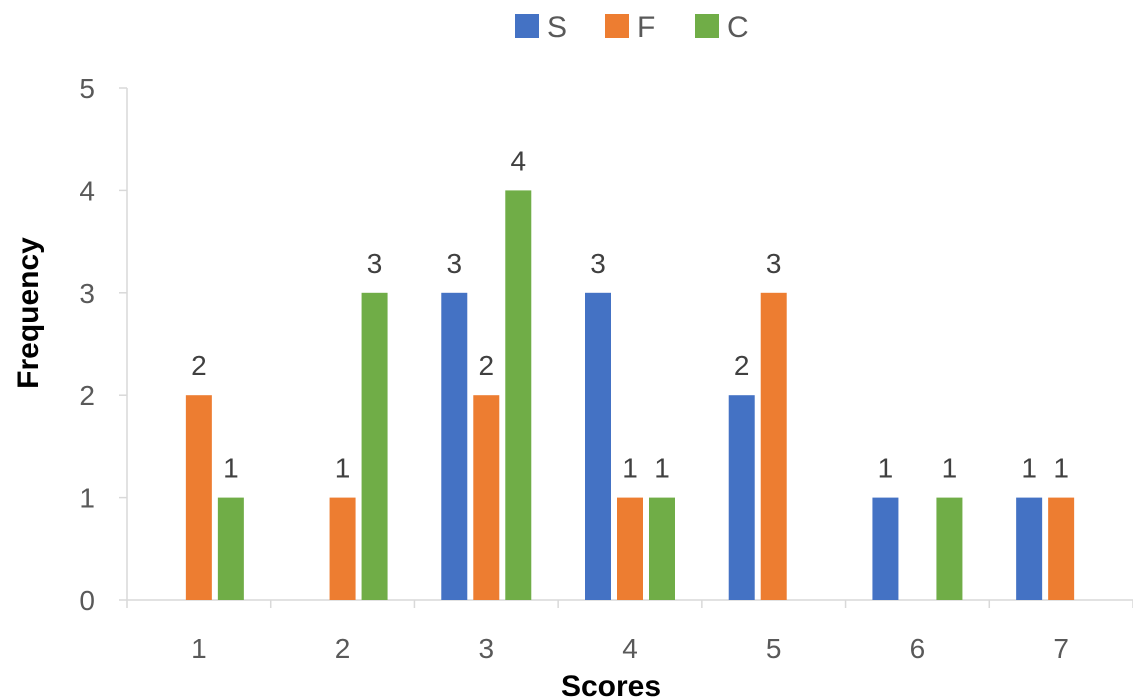  I want to click on x-tick-label: 7, so click(1061, 648).